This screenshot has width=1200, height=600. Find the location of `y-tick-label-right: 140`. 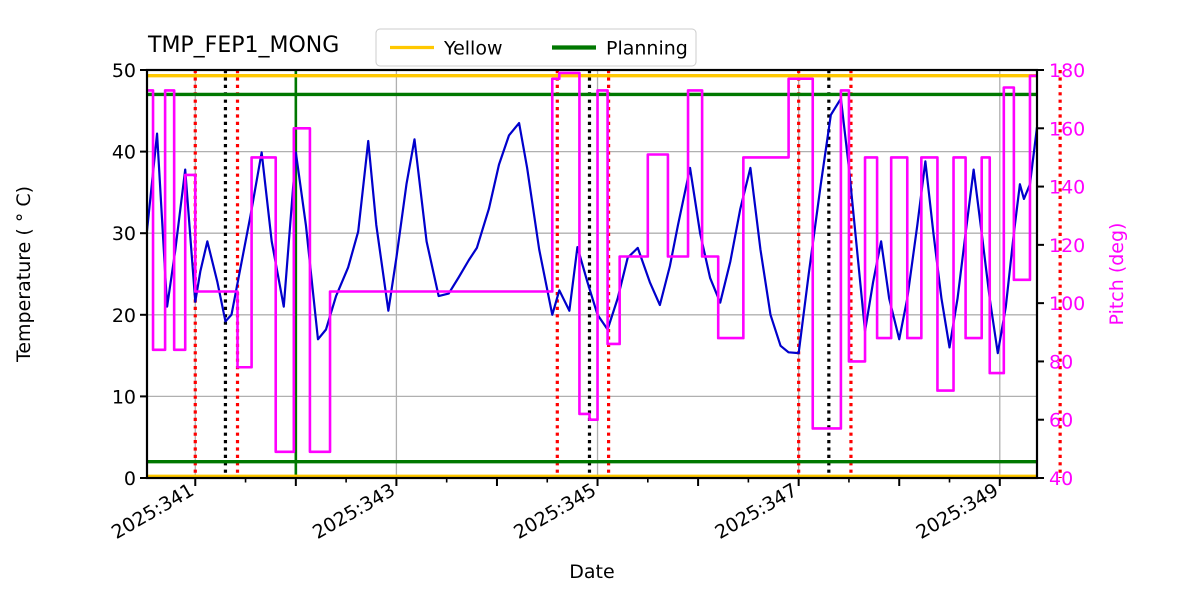

y-tick-label-right: 140 is located at coordinates (1067, 188).